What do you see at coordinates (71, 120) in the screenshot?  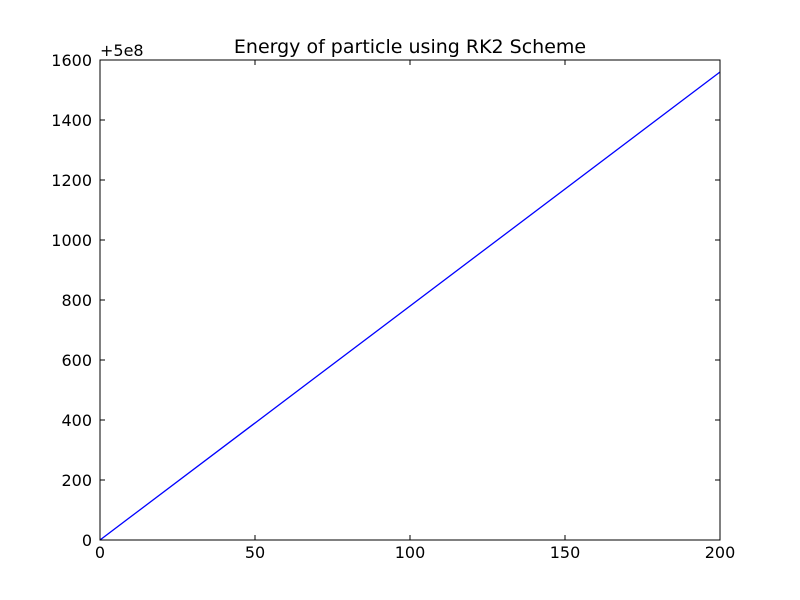 I see `y-tick-label: 1400` at bounding box center [71, 120].